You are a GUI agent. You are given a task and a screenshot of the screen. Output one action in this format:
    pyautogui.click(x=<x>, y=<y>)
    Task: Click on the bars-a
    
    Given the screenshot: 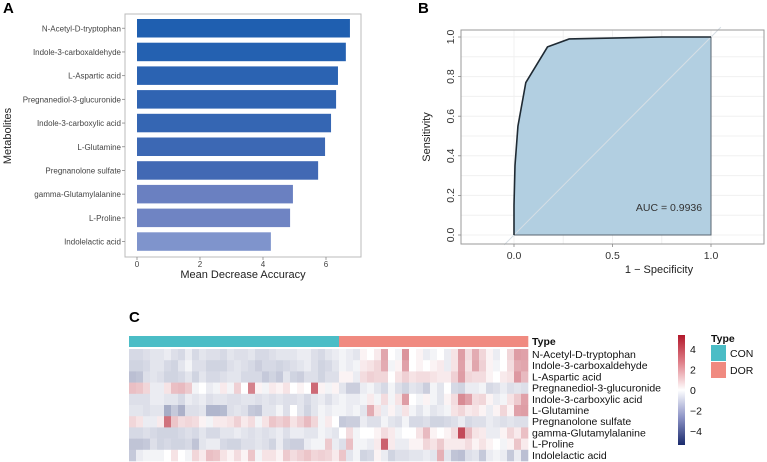 What is the action you would take?
    pyautogui.click(x=243, y=135)
    